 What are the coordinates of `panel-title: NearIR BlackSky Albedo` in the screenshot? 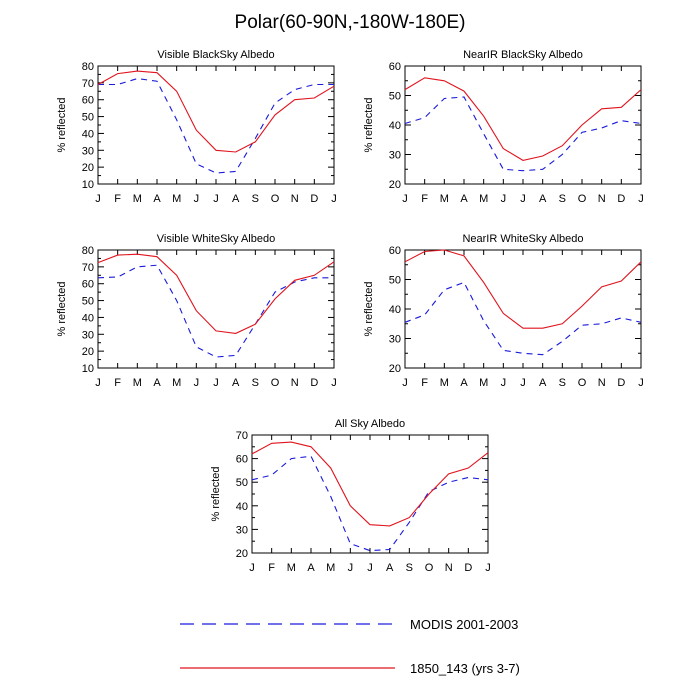 It's located at (523, 55).